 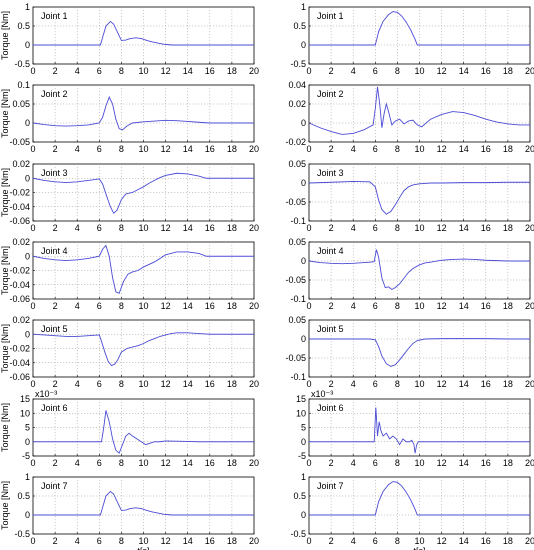 I want to click on joint-label: Joint 6, so click(x=330, y=408).